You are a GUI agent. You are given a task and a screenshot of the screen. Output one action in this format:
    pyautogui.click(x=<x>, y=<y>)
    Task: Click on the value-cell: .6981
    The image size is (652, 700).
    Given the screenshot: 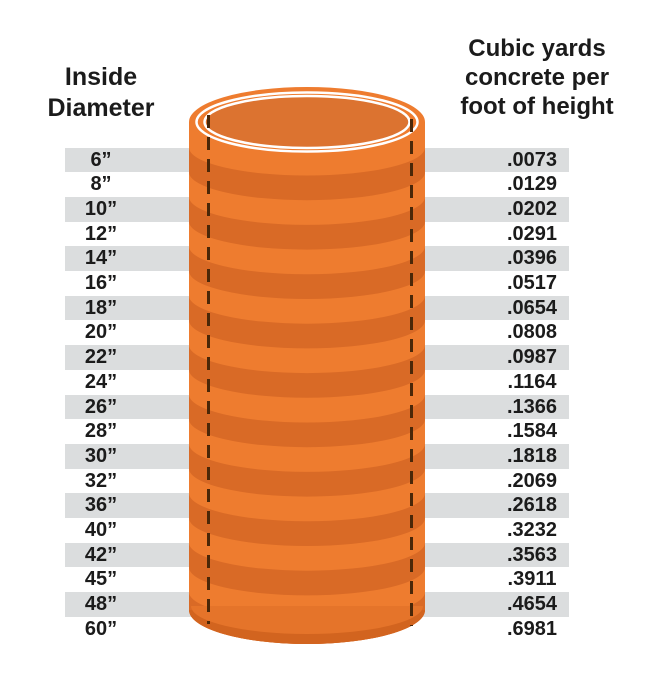 What is the action you would take?
    pyautogui.click(x=532, y=628)
    